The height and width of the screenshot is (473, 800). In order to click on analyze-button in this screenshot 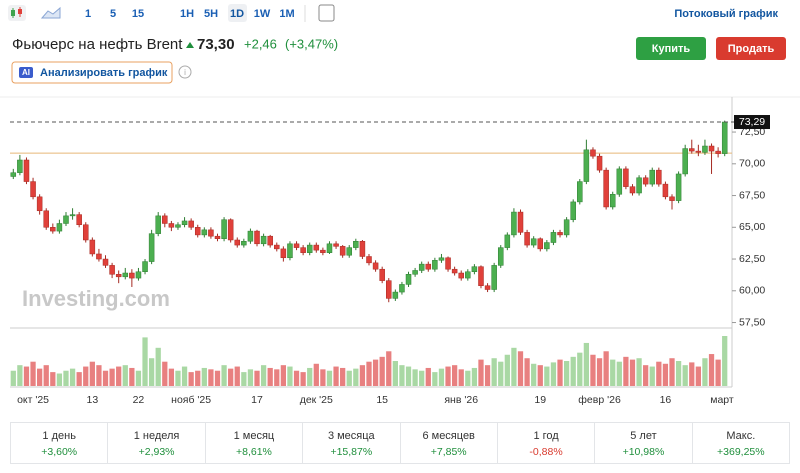, I will do `click(92, 72)`.